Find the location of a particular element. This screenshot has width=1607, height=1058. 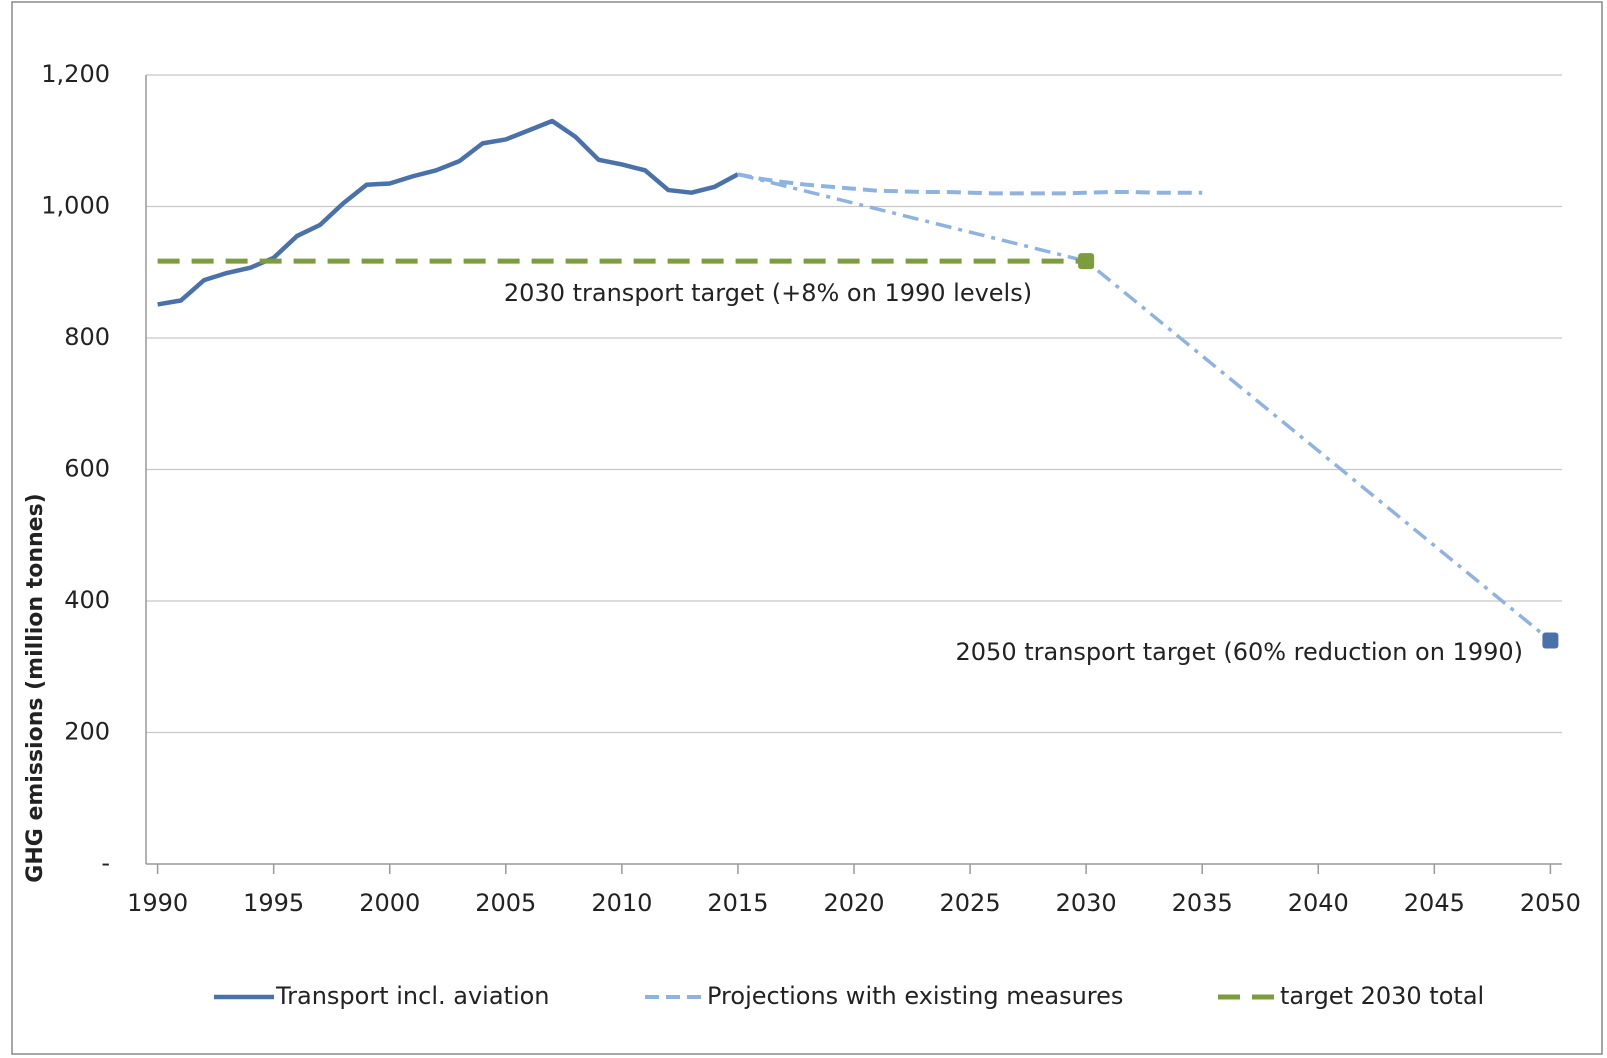

x-tick-label: 2025 is located at coordinates (970, 903).